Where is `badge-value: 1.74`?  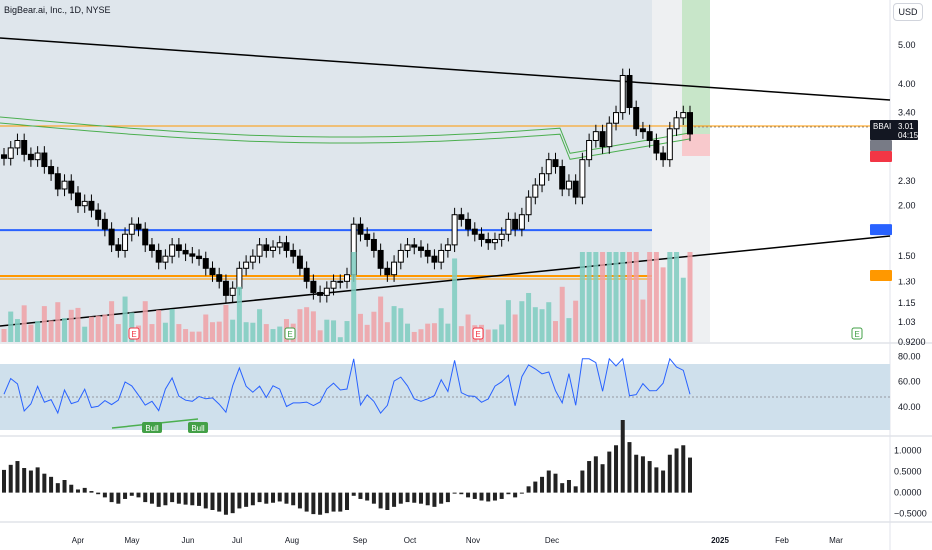
badge-value: 1.74 is located at coordinates (906, 230).